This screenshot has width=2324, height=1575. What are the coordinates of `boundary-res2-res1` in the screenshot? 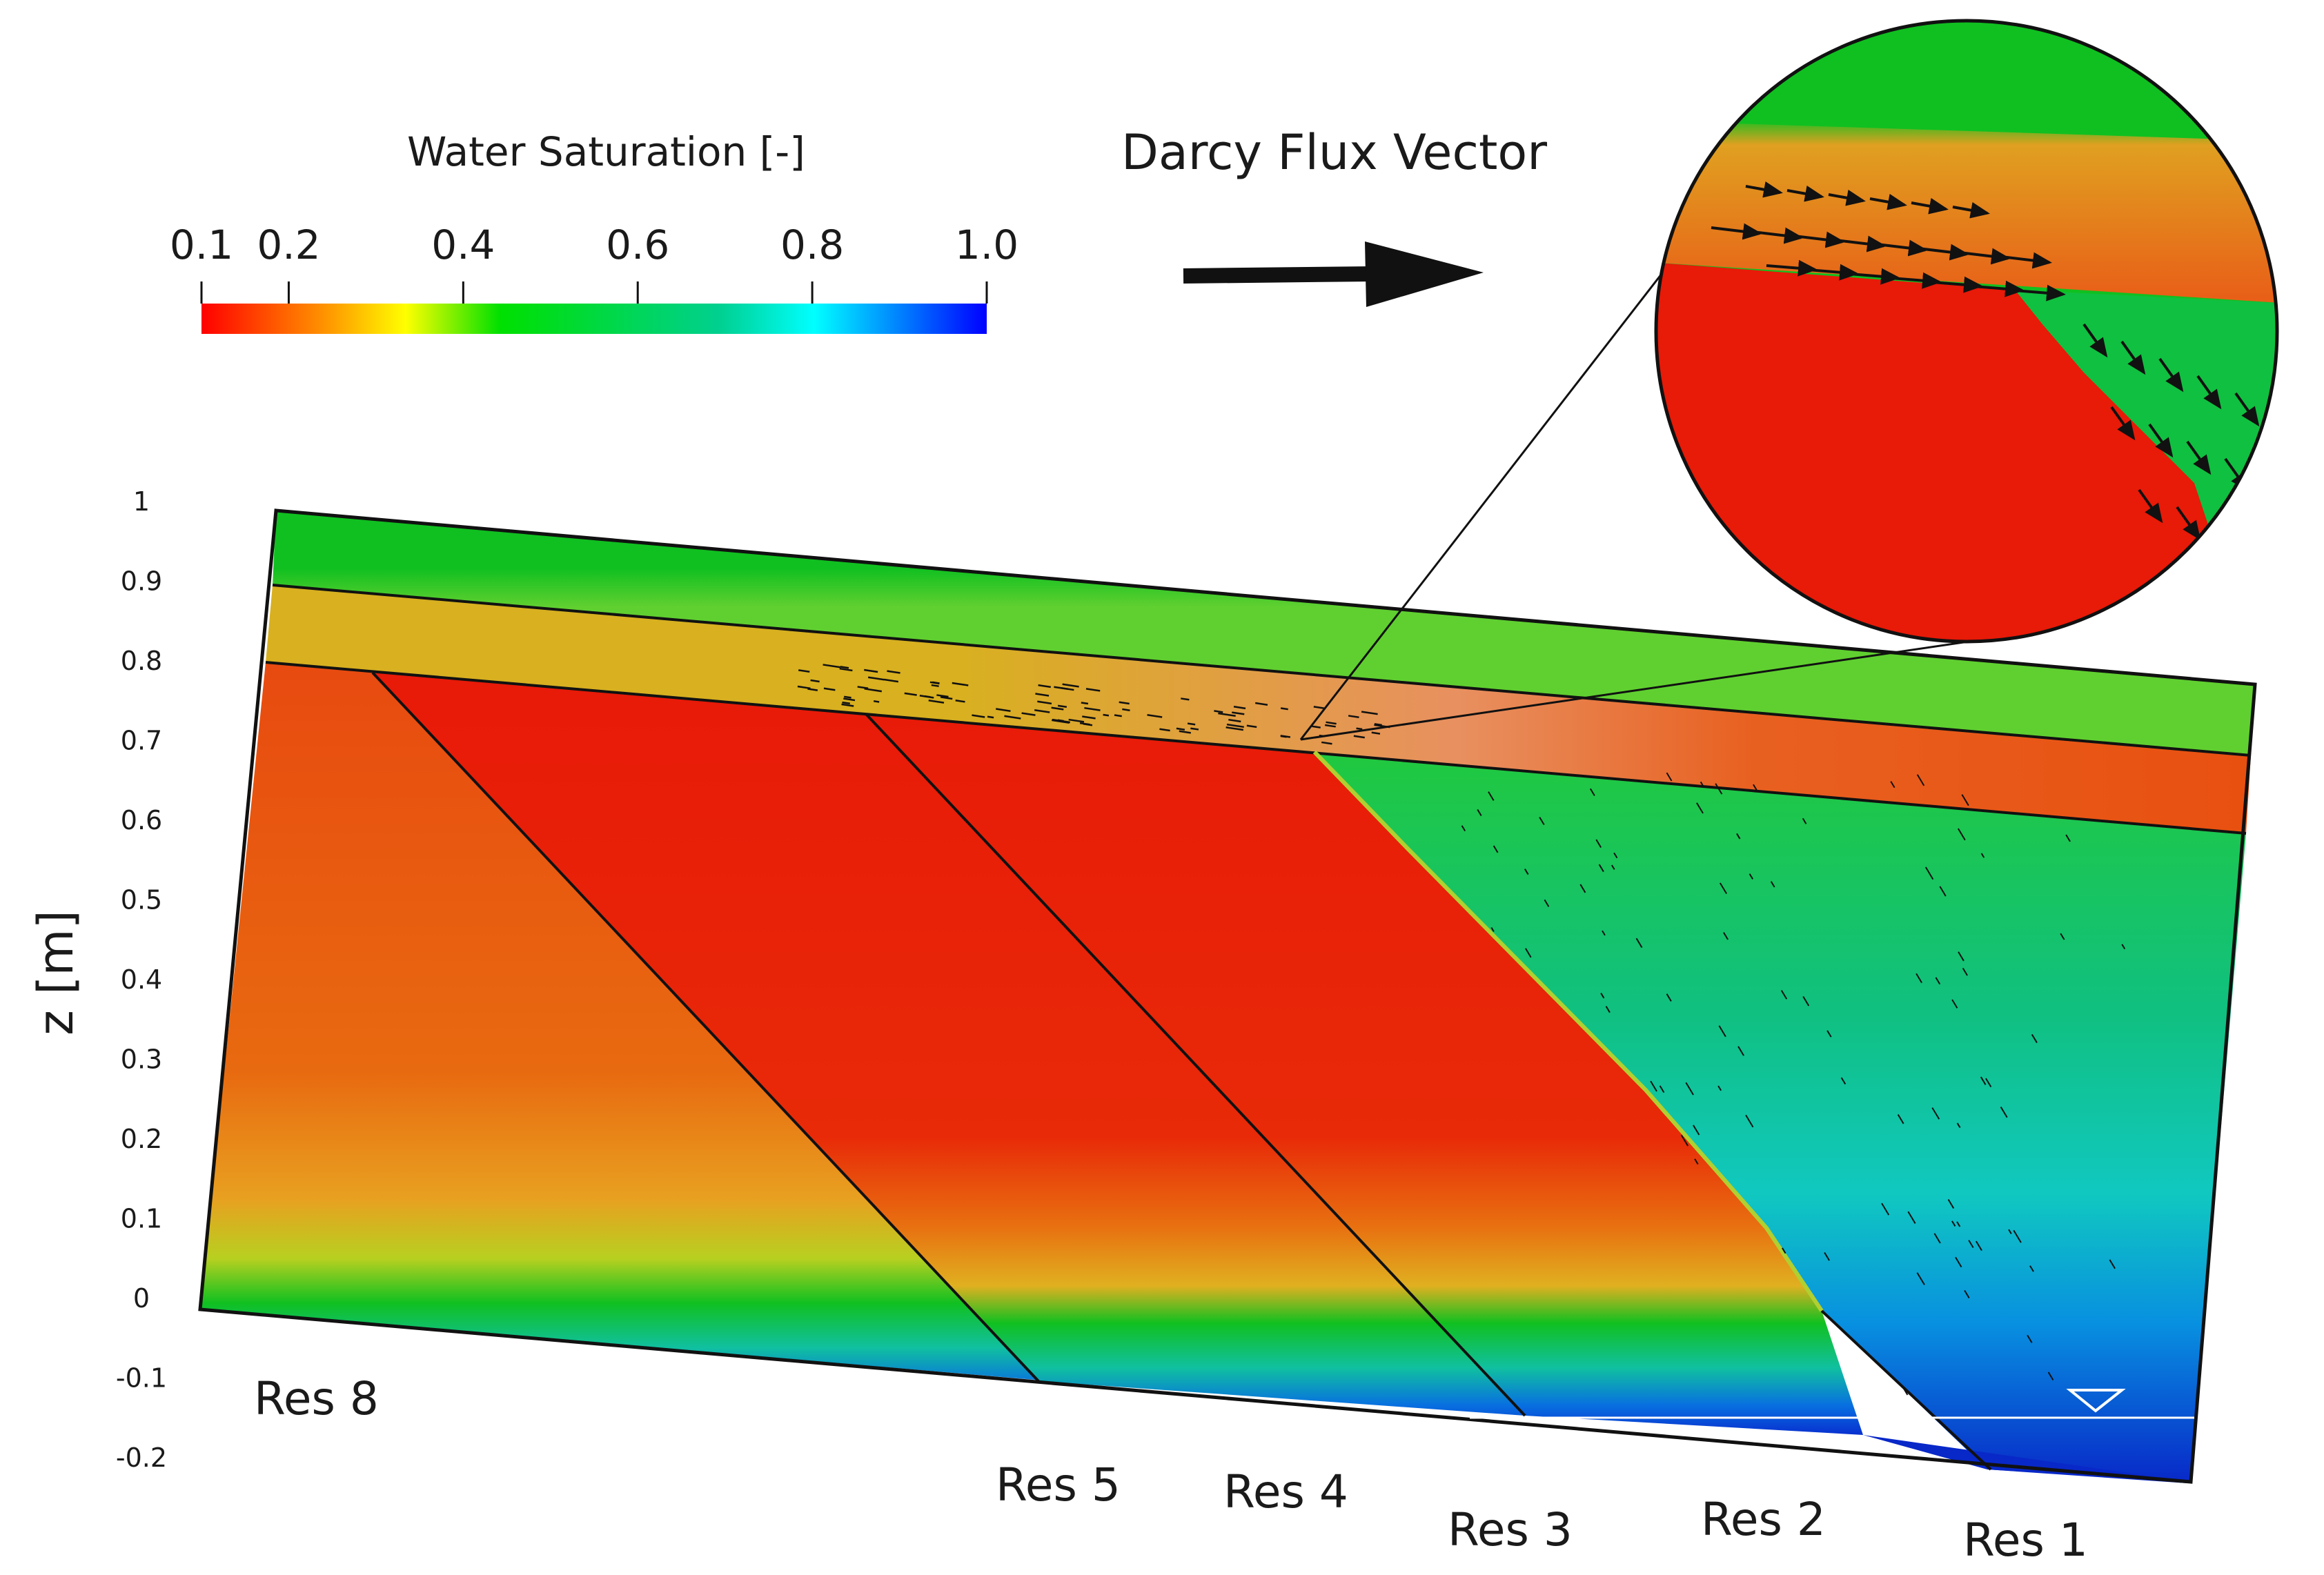 It's located at (1906, 1390).